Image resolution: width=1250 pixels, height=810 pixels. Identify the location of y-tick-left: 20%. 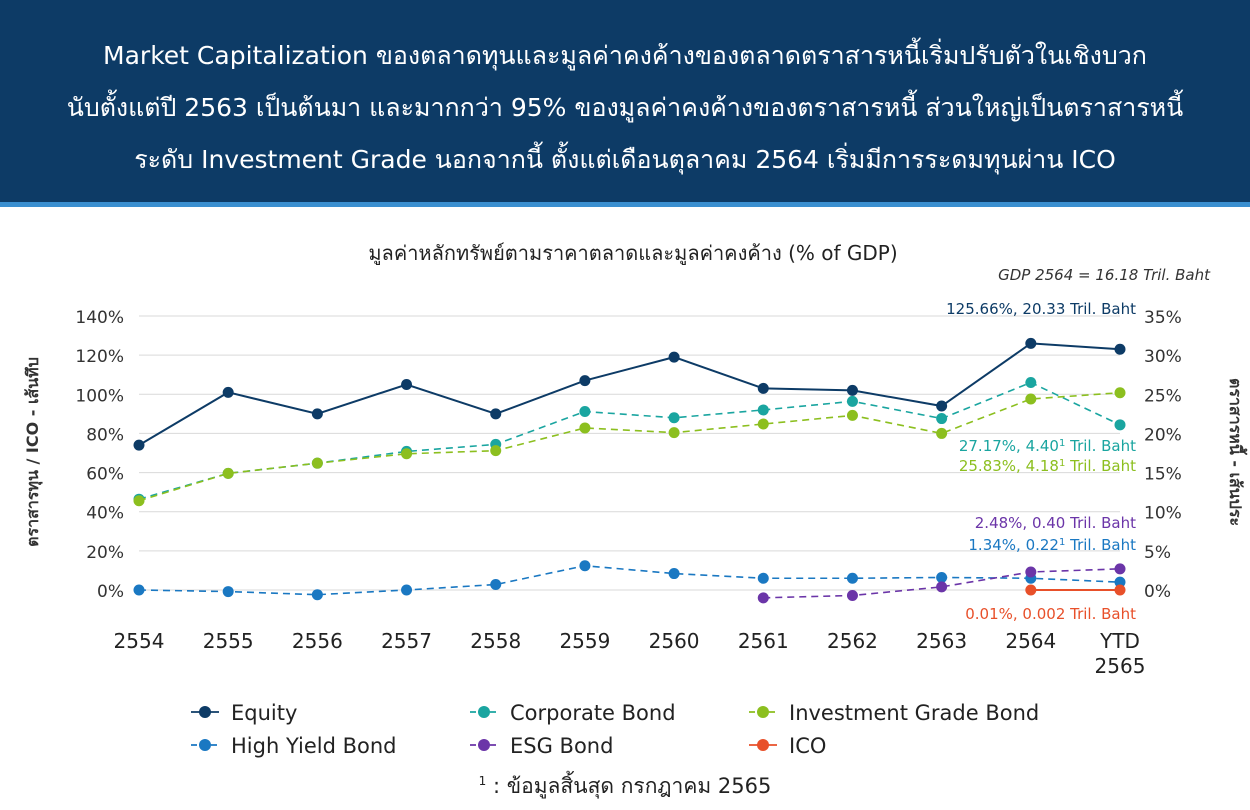
(105, 553).